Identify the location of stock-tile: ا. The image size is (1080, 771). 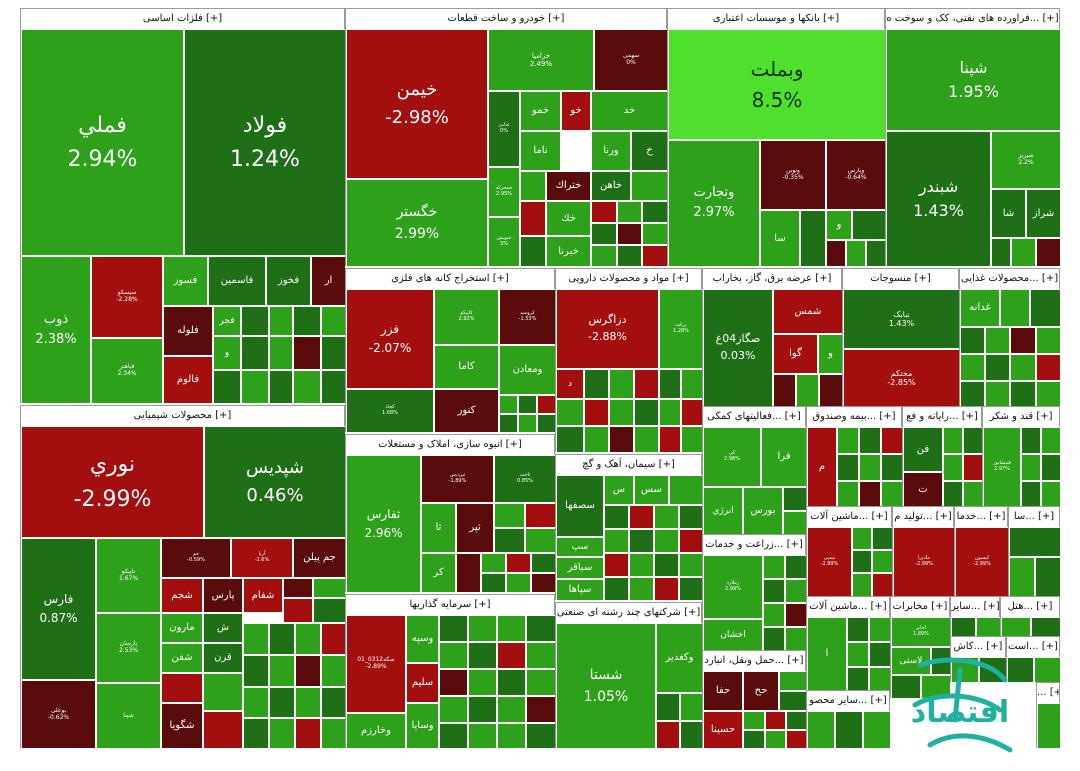
(827, 654).